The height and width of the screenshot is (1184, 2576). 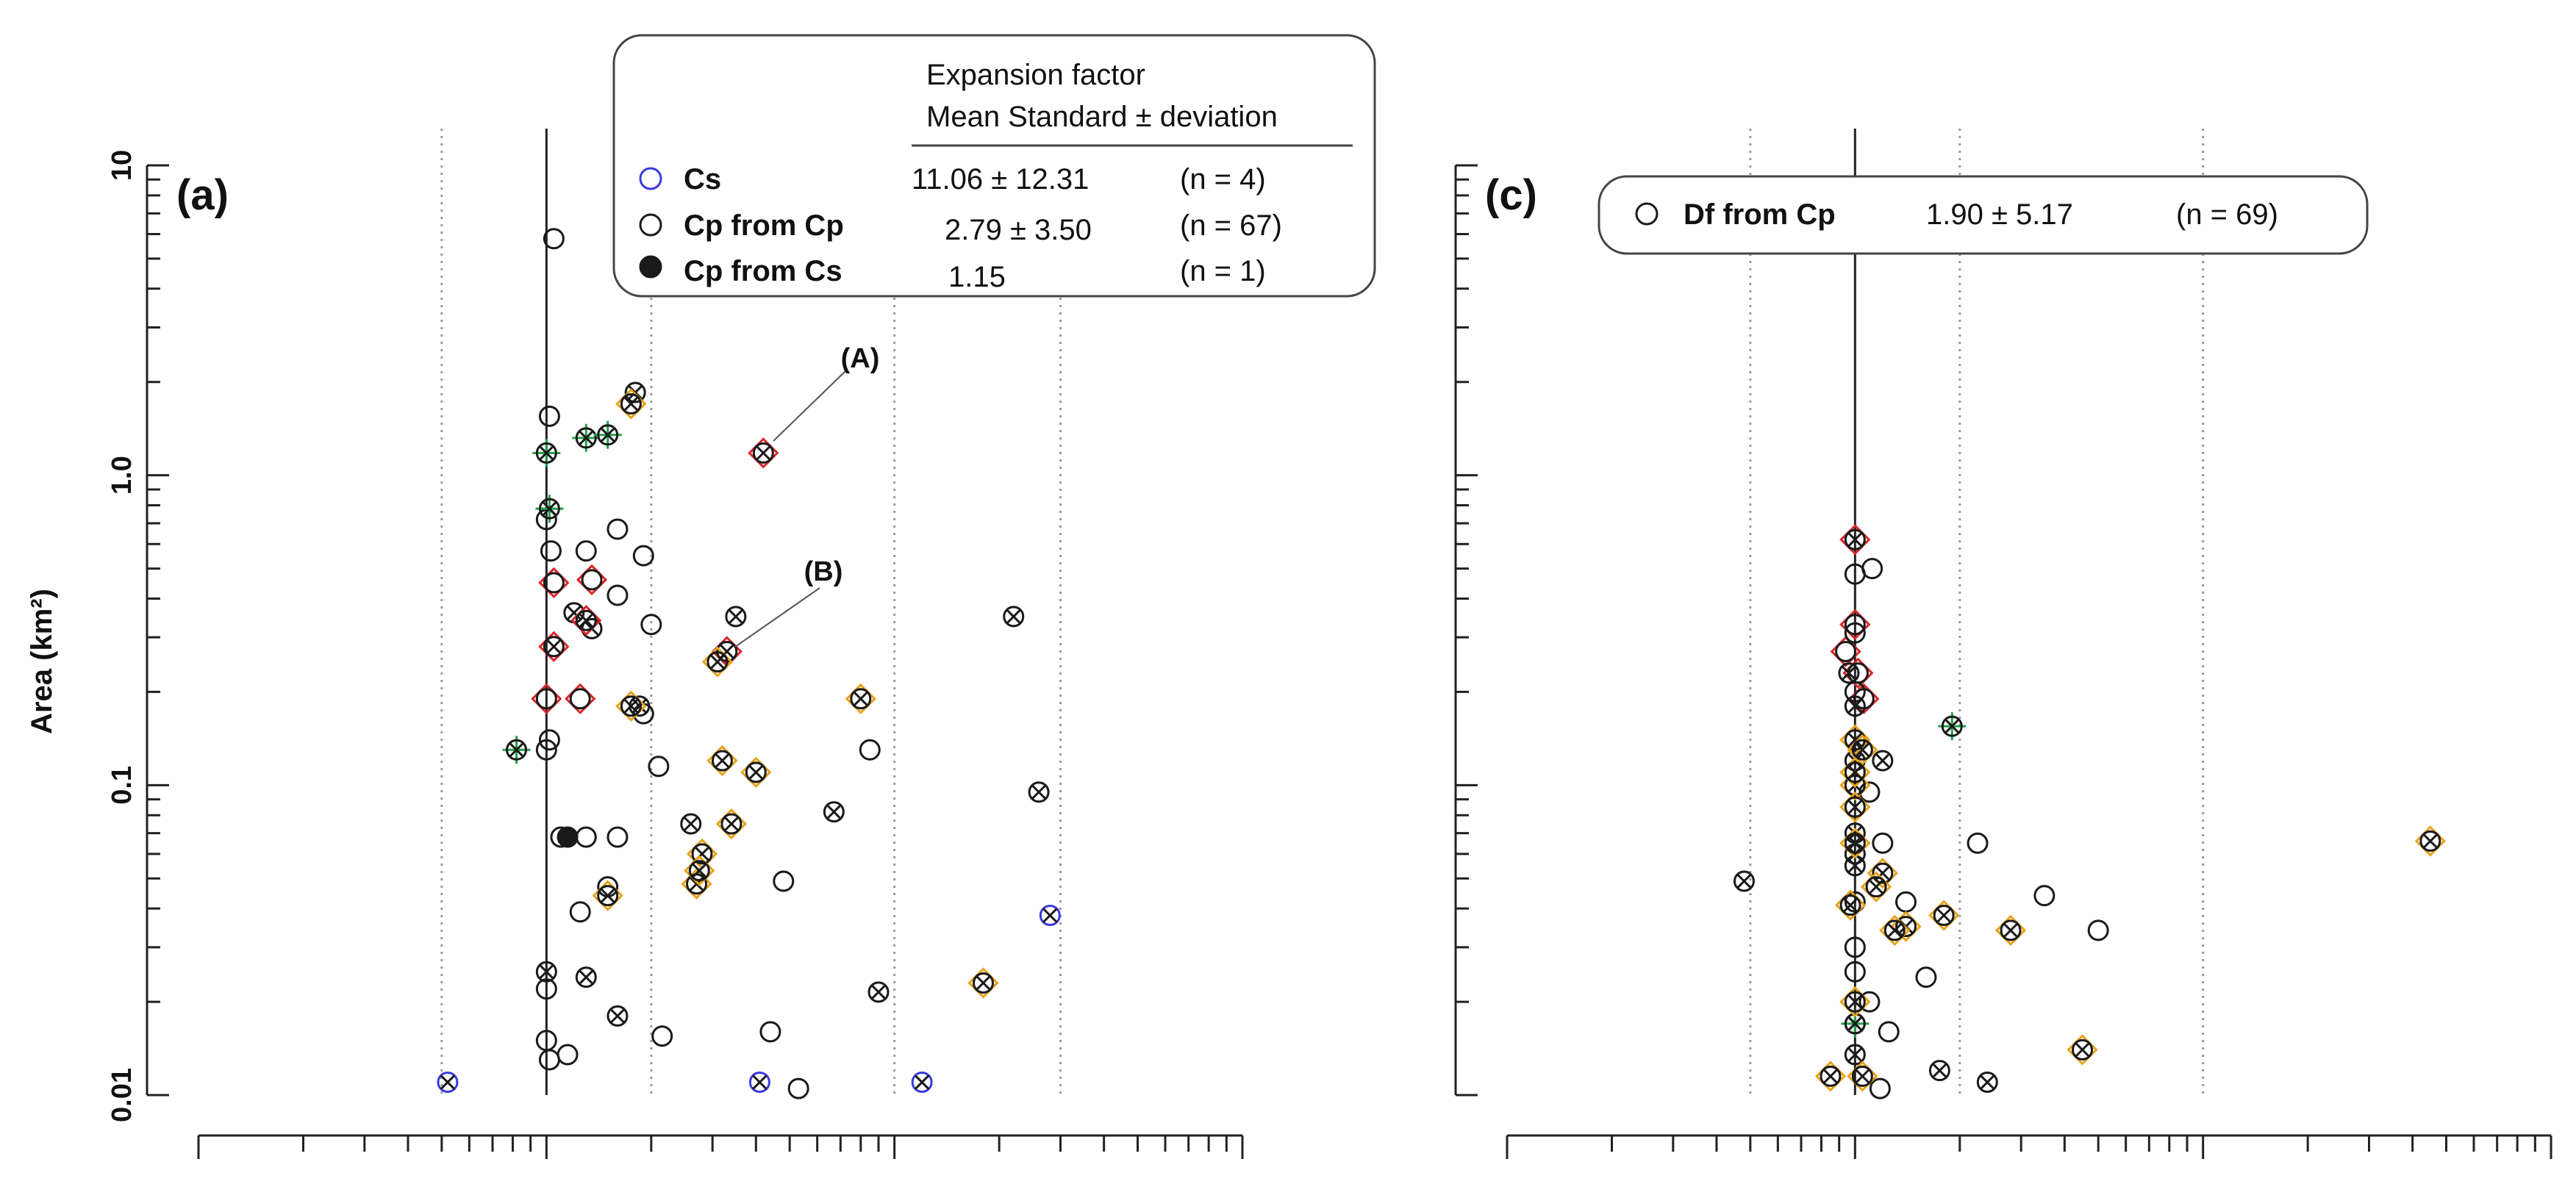 I want to click on legend-stat: 1.15, so click(x=977, y=277).